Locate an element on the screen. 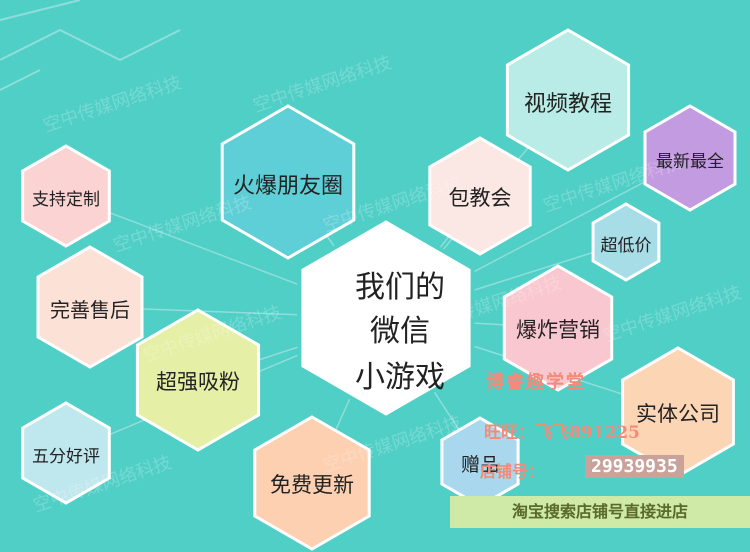 The height and width of the screenshot is (552, 750). hex-explosive-marketing-label: 爆炸营销 is located at coordinates (558, 330).